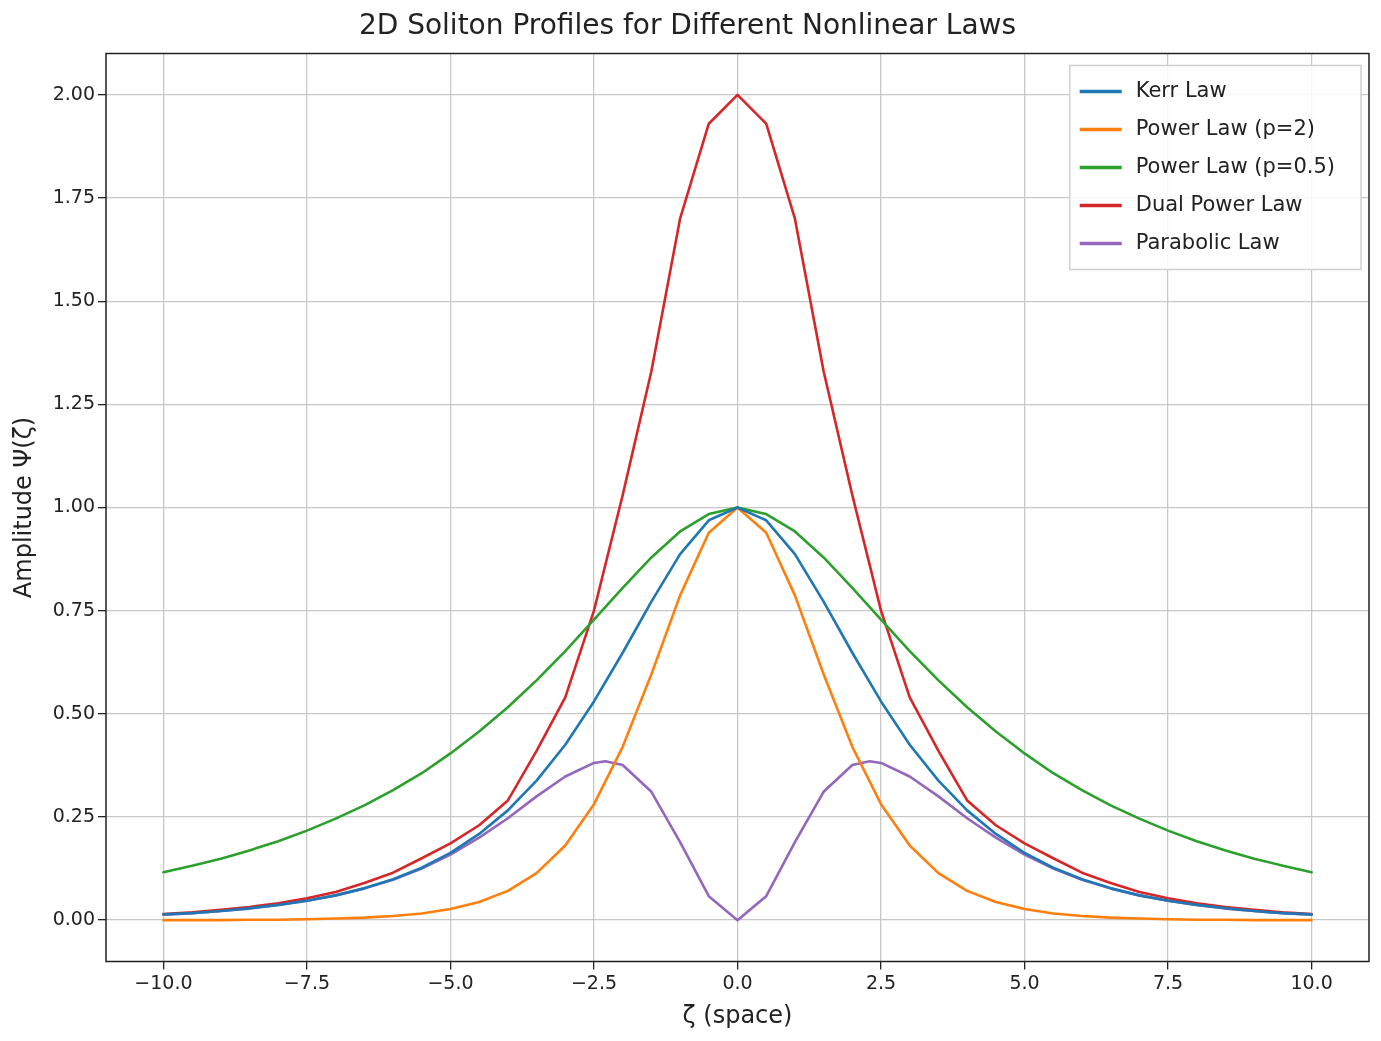 The image size is (1381, 1041). I want to click on x-tick-label: −5.0, so click(450, 981).